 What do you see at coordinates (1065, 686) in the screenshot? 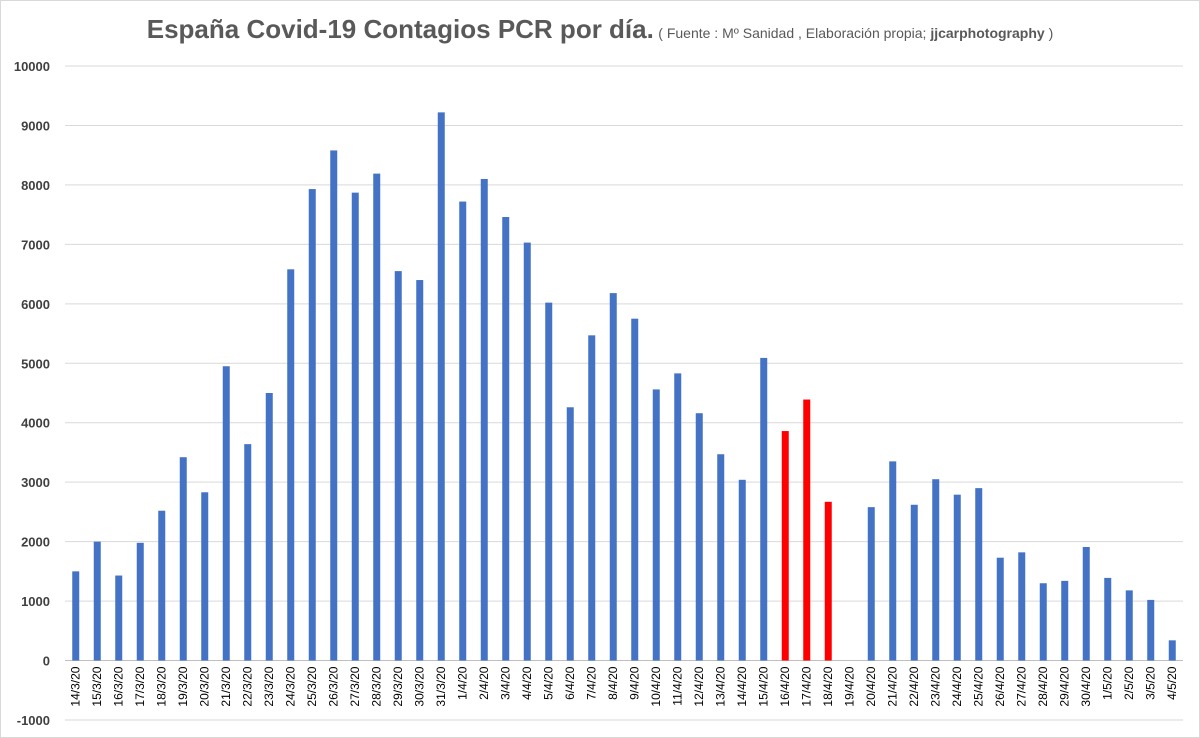
I see `x-tick-label: 29/4/20` at bounding box center [1065, 686].